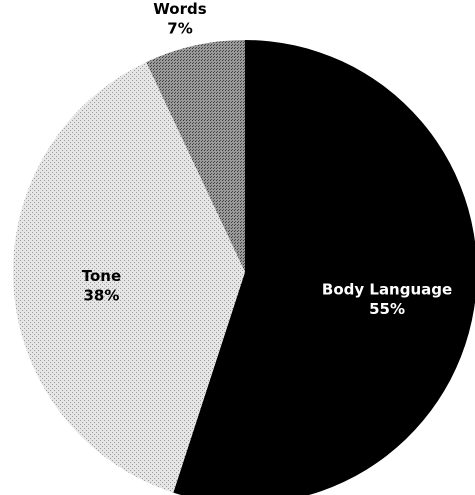 This screenshot has height=495, width=475. Describe the element at coordinates (179, 19) in the screenshot. I see `pie-label-words: Words 7%` at that location.